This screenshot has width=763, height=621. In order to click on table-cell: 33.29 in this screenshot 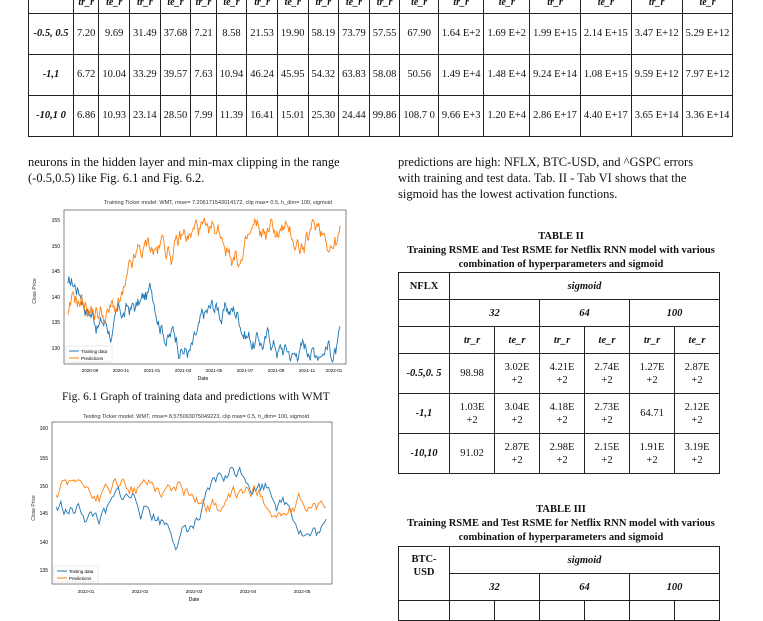, I will do `click(145, 75)`.